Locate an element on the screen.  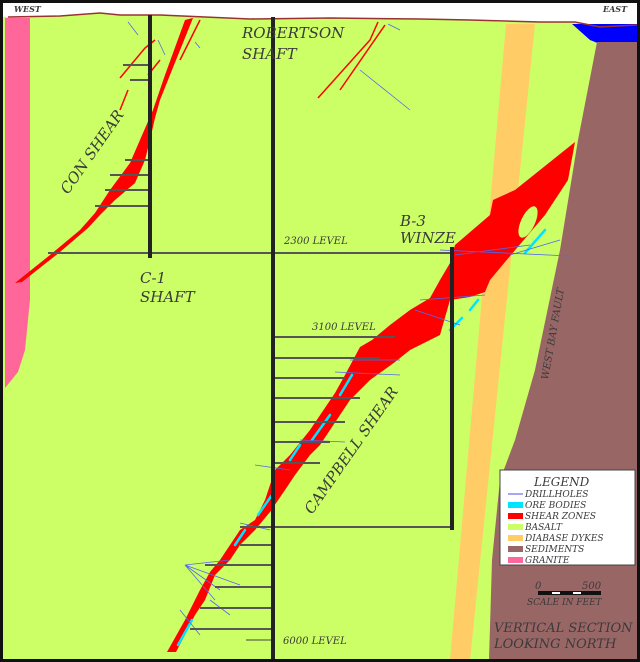
diabase-dyke is located at coordinates (492, 342).